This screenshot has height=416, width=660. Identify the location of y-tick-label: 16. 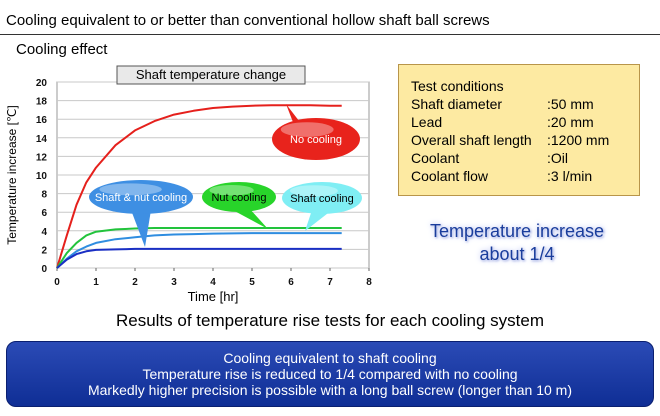
(42, 120).